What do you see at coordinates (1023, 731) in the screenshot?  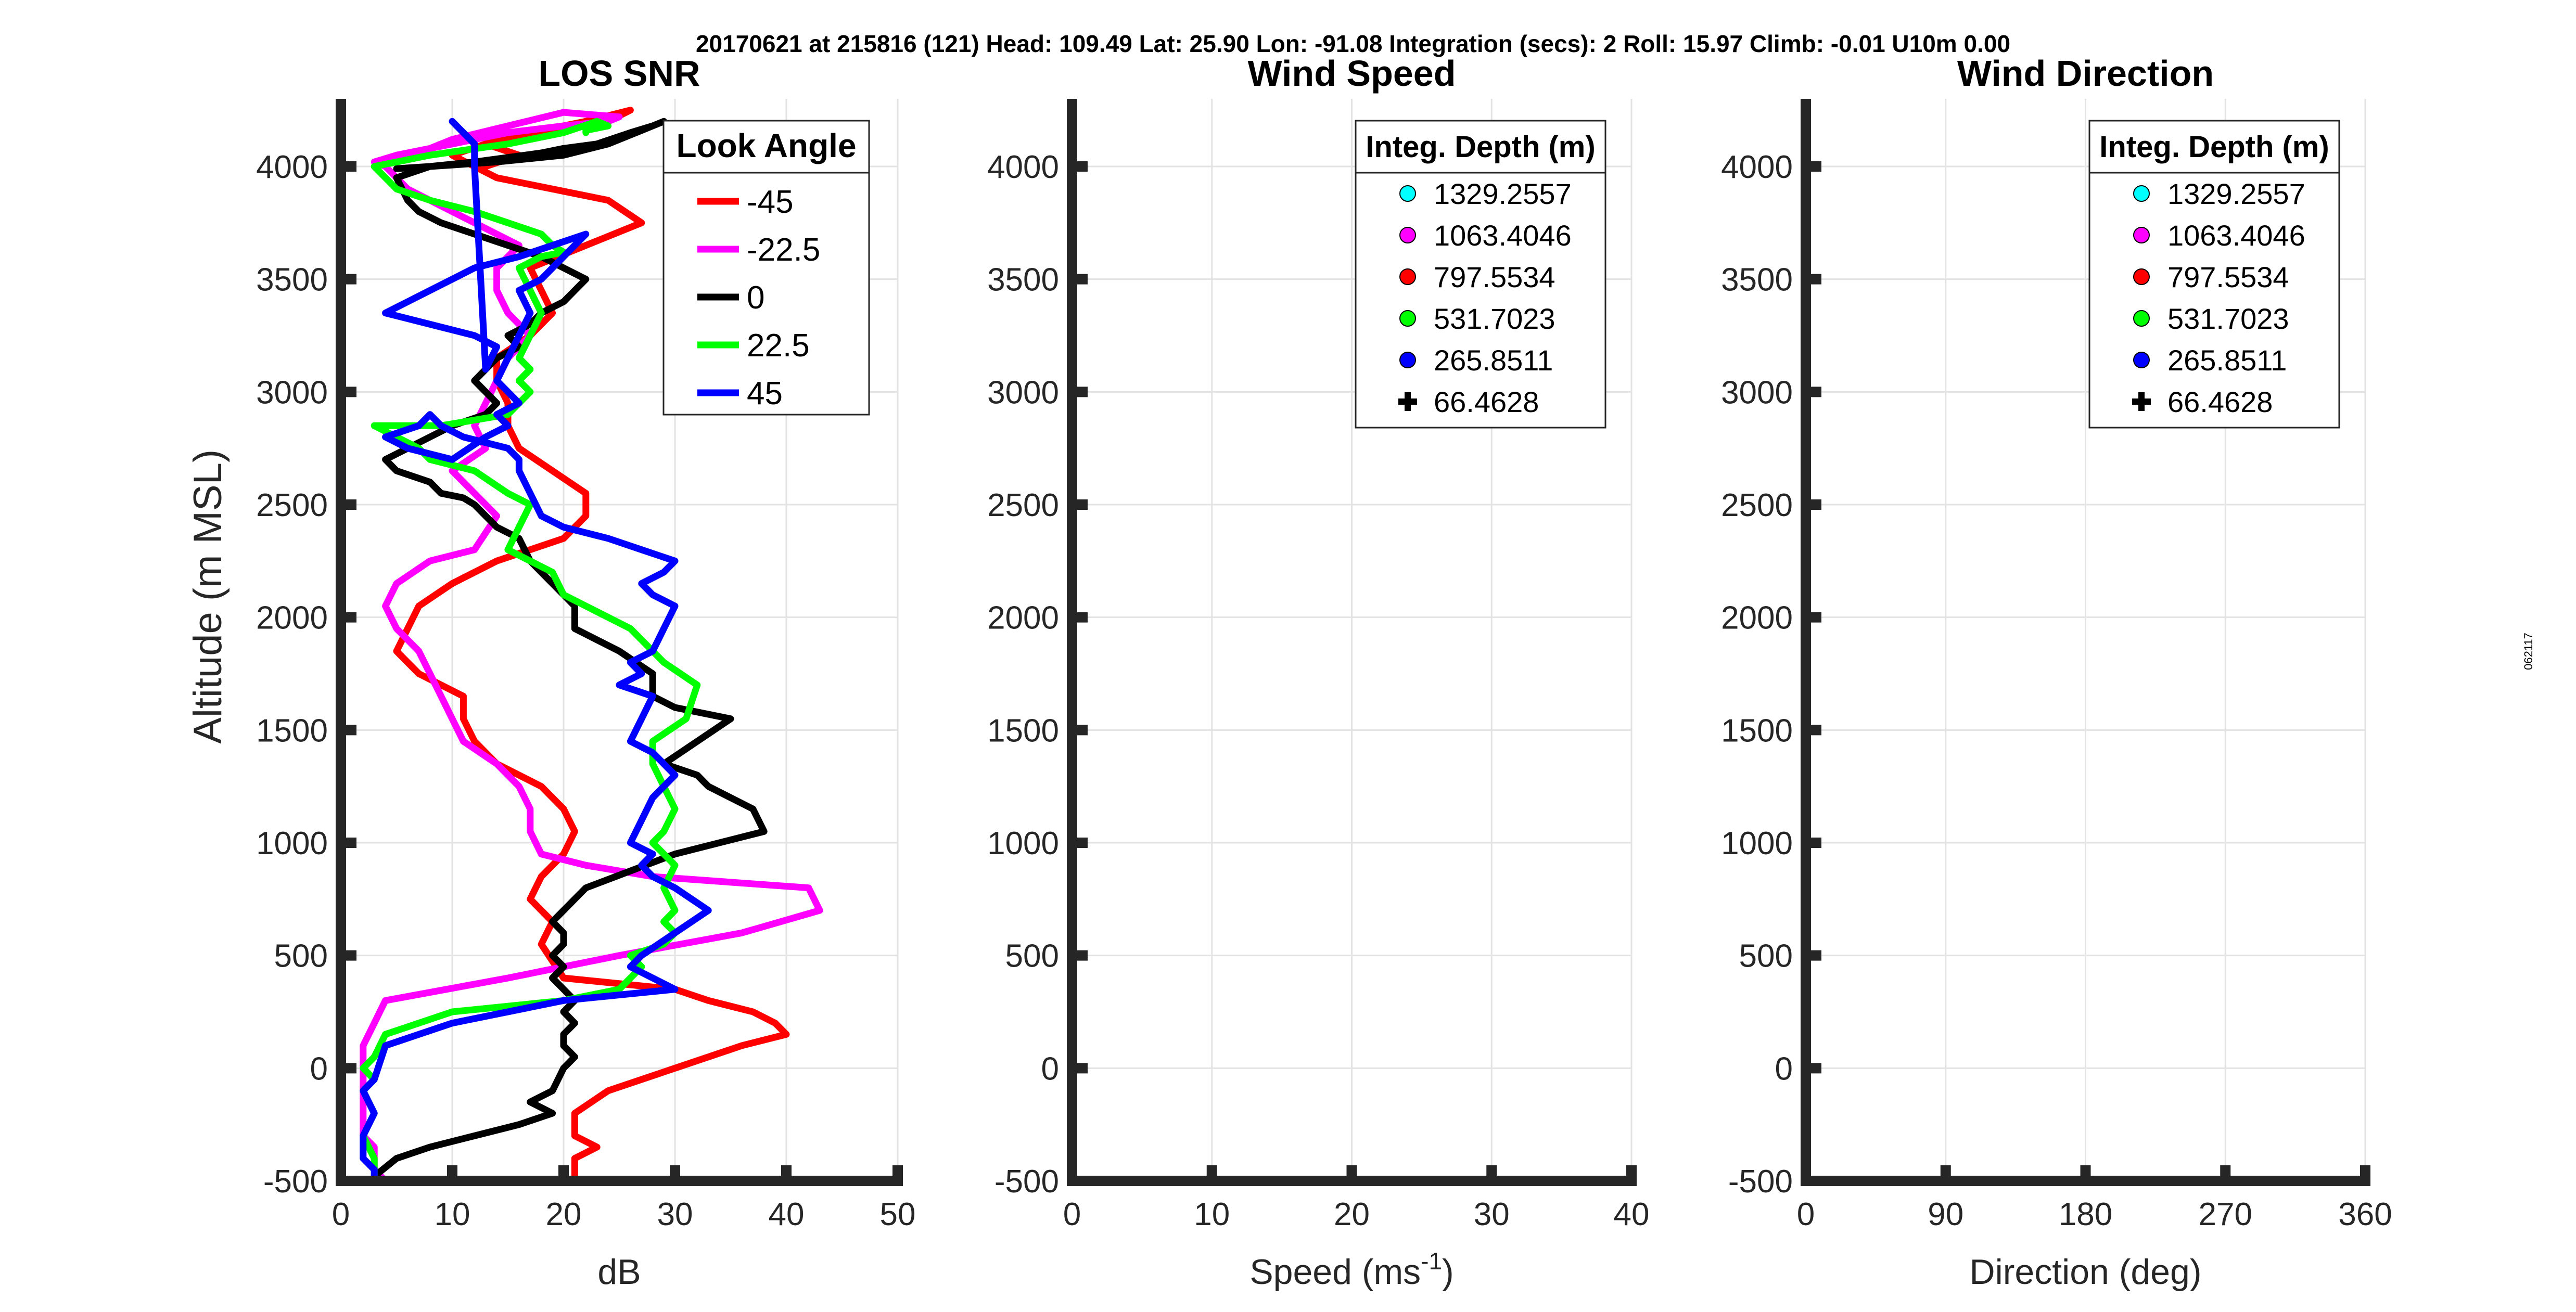 I see `y-tick-label: 1500` at bounding box center [1023, 731].